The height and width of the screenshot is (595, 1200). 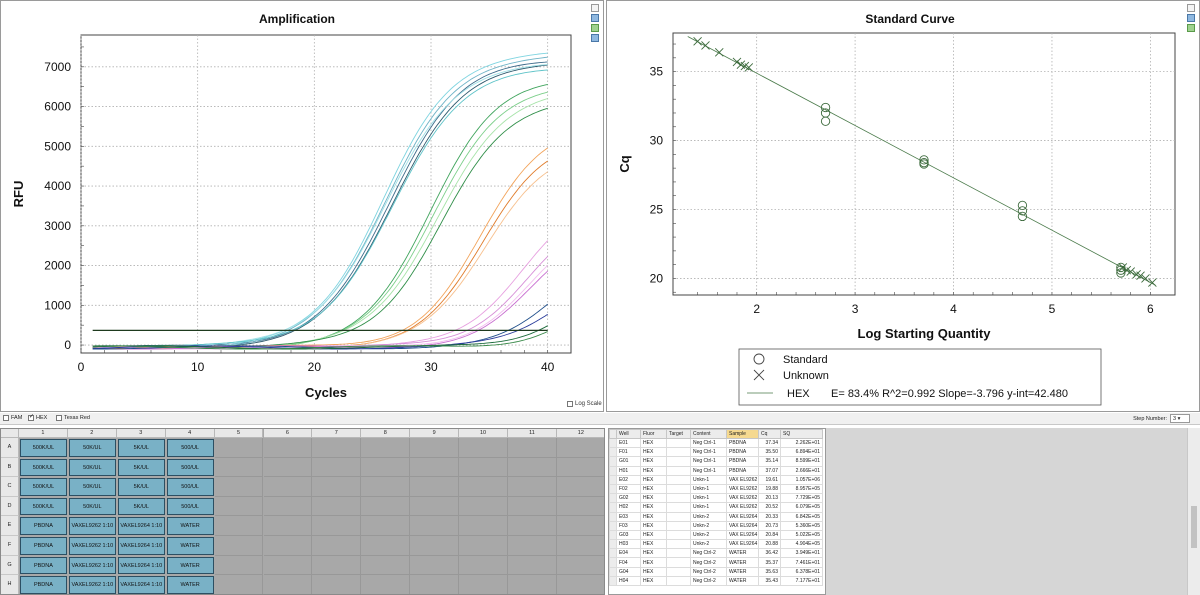 I want to click on results-column-header: SQ, so click(x=801, y=434).